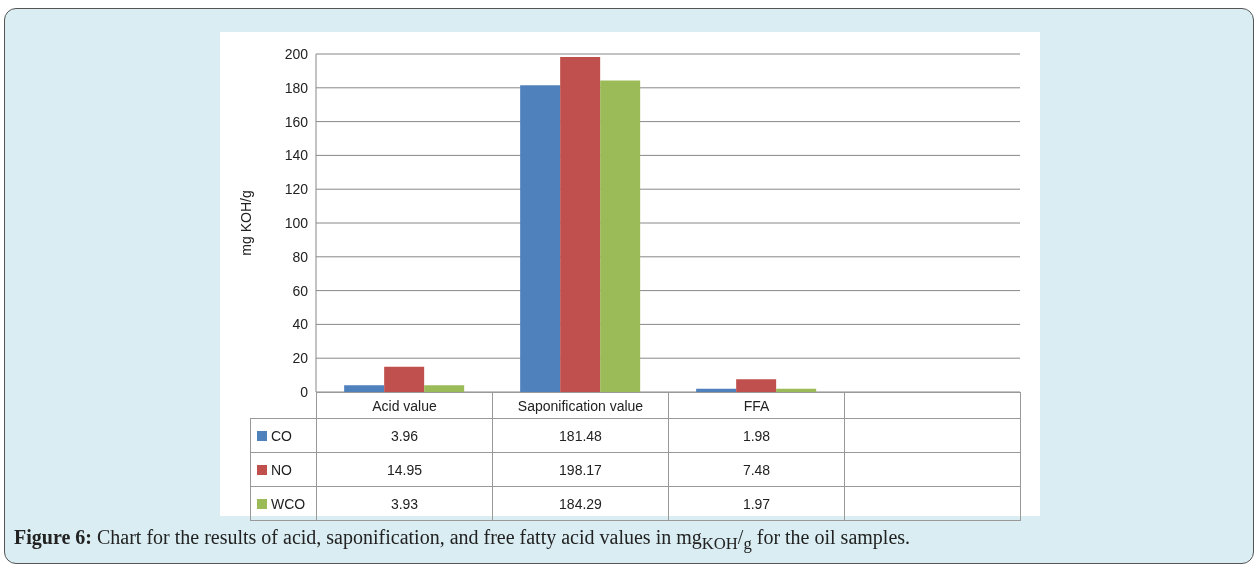  Describe the element at coordinates (296, 222) in the screenshot. I see `y-tick-label: 100` at that location.